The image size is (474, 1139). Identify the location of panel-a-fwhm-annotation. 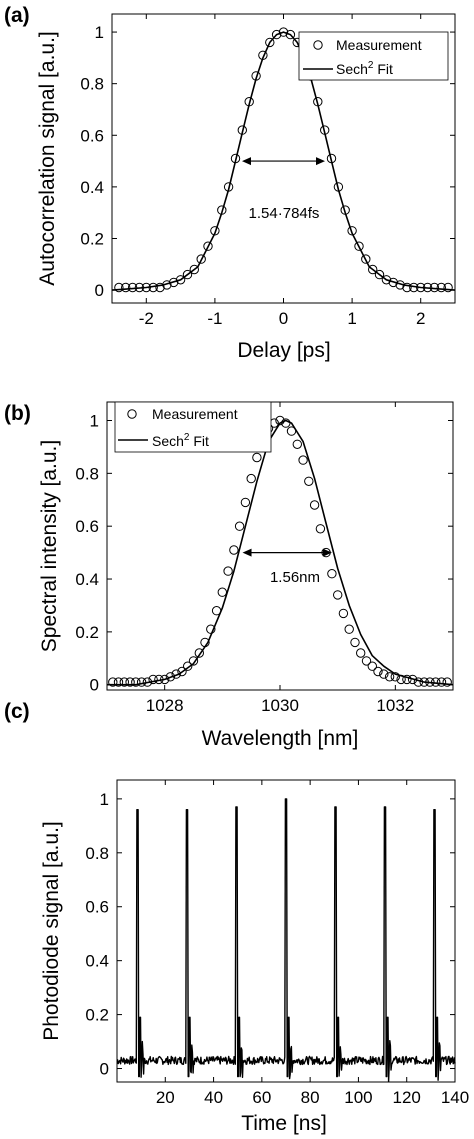
(283, 161).